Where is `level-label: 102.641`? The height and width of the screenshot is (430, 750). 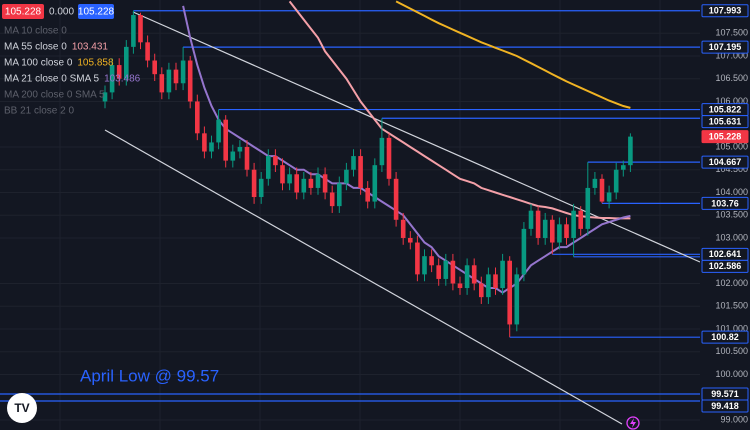 level-label: 102.641 is located at coordinates (725, 254).